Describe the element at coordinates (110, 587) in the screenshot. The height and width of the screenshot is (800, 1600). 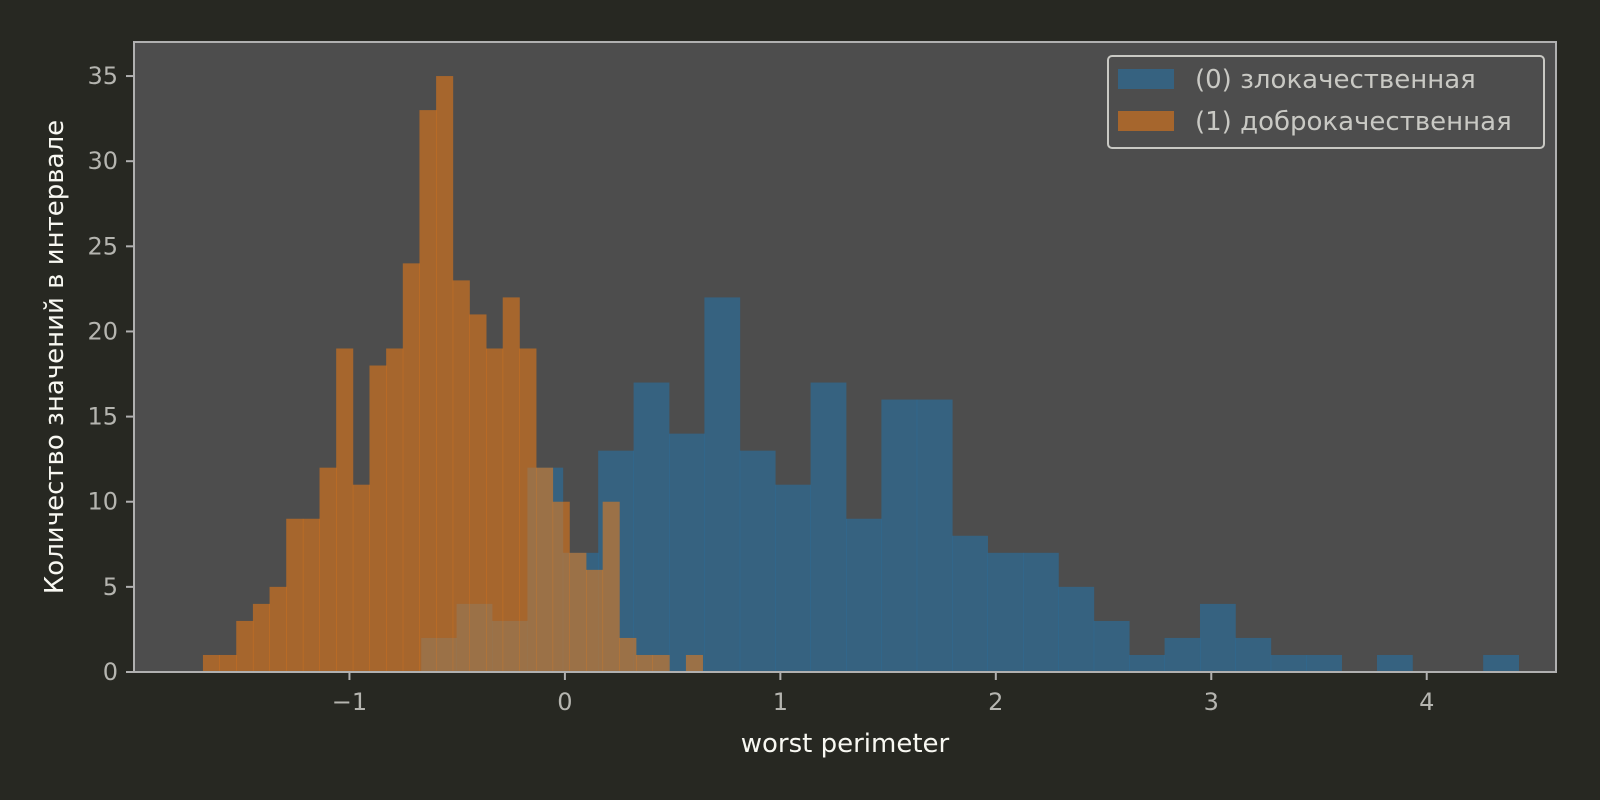
I see `y-tick-label: 5` at that location.